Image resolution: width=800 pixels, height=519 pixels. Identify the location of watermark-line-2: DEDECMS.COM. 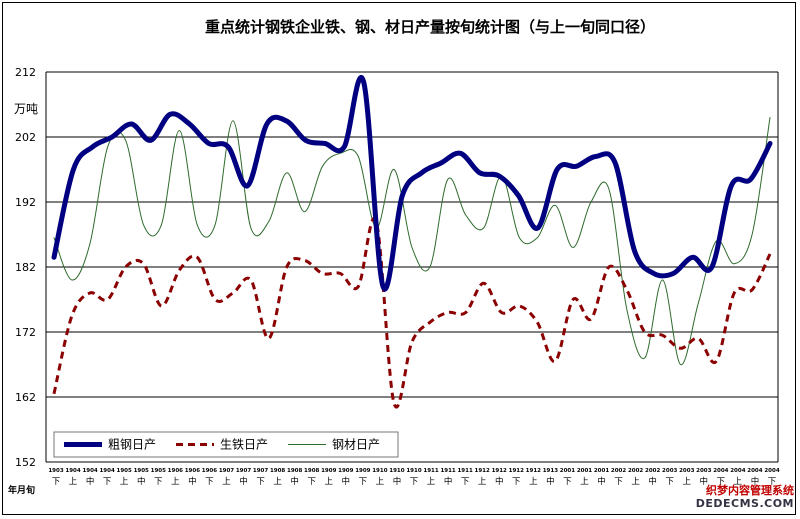
(744, 503).